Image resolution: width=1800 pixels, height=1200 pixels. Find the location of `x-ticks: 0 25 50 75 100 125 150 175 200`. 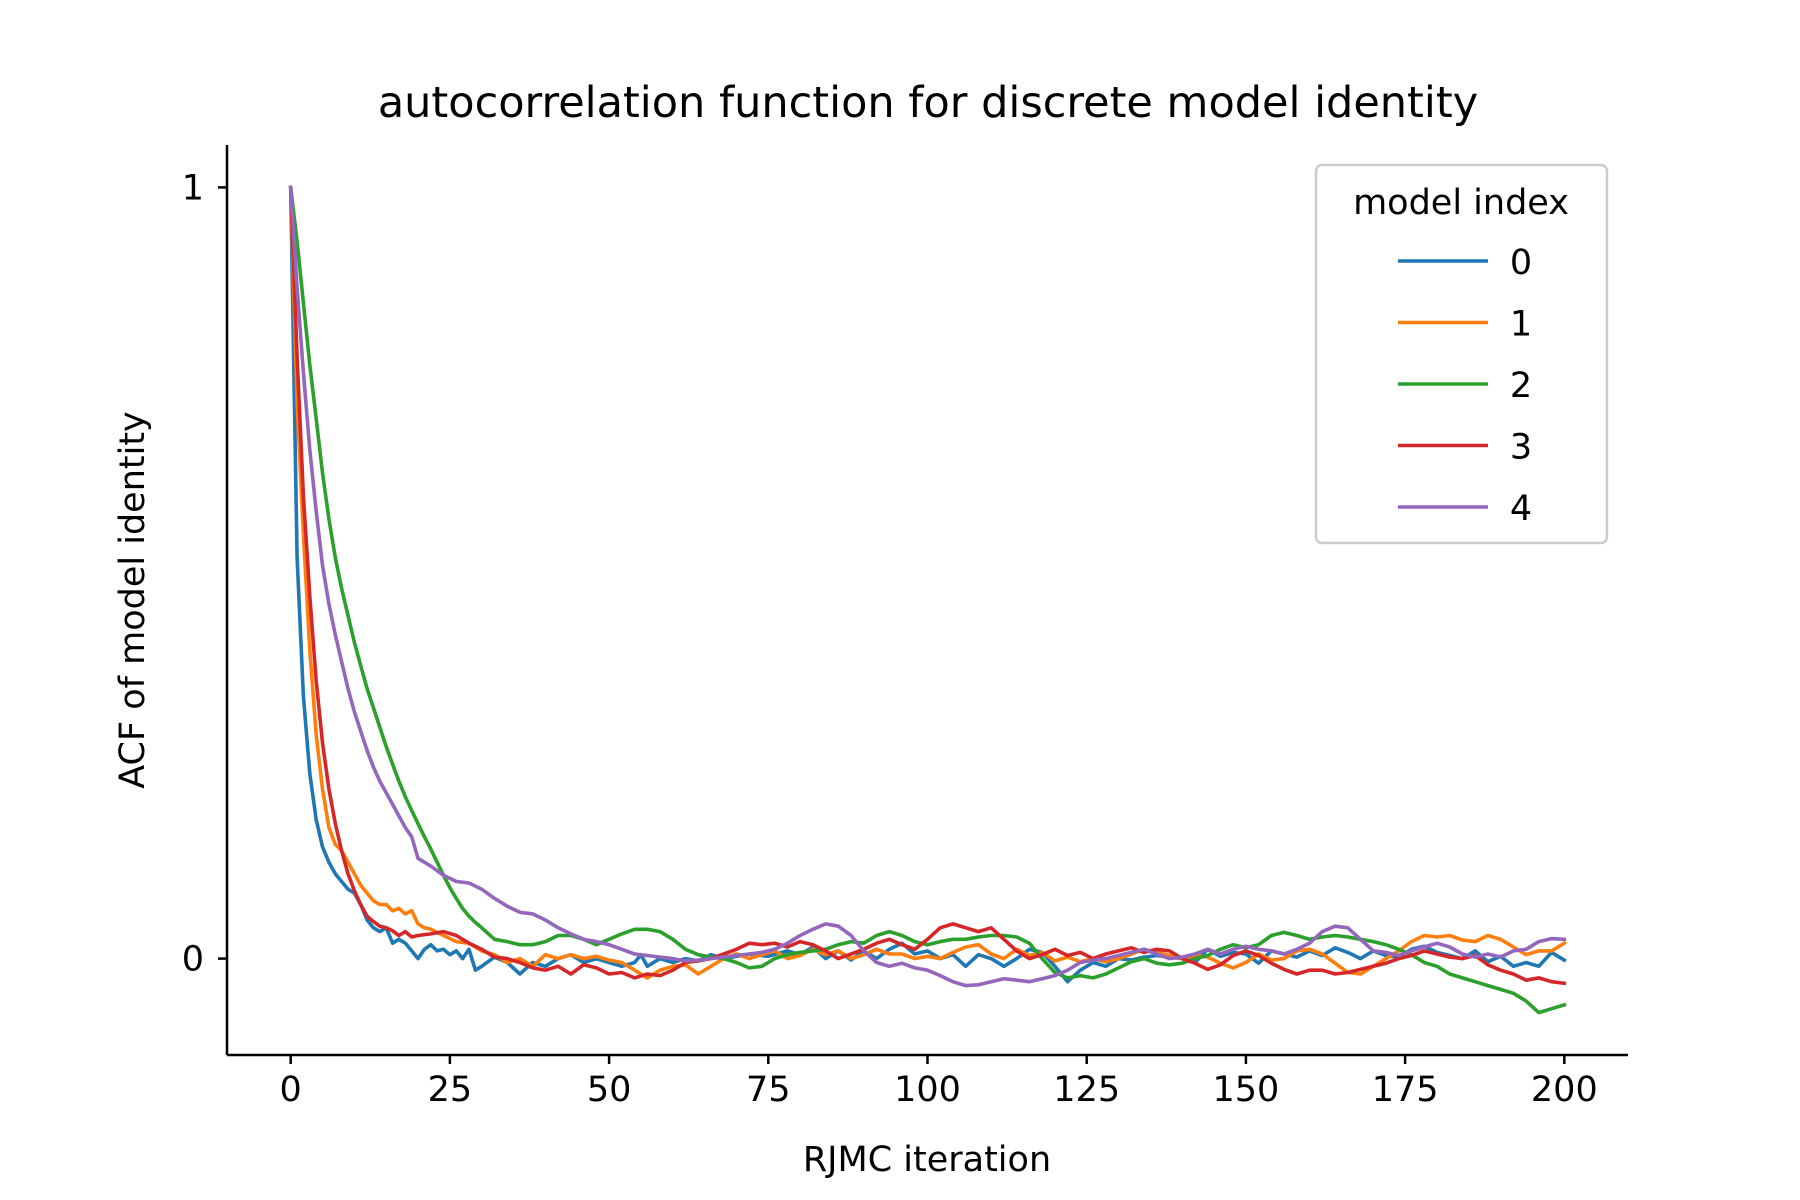

x-ticks: 0 25 50 75 100 125 150 175 200 is located at coordinates (939, 1082).